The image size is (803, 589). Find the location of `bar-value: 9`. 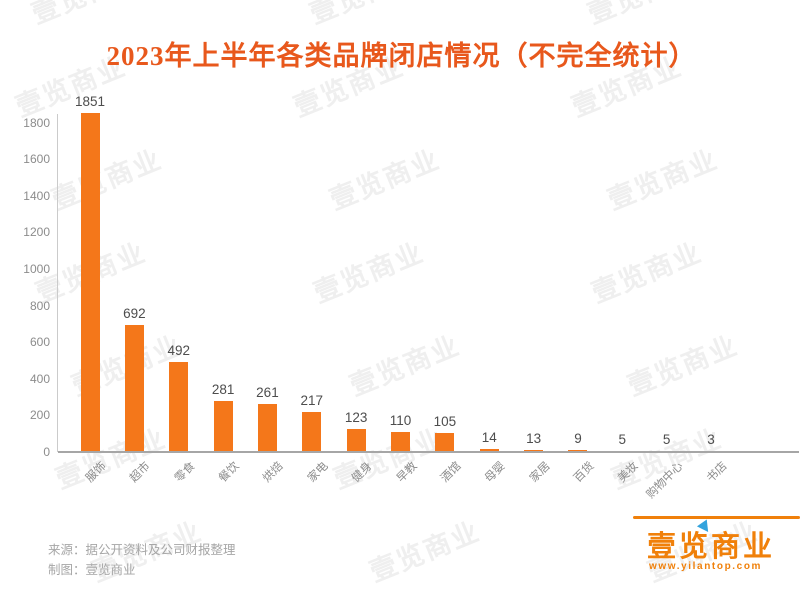

bar-value: 9 is located at coordinates (578, 439).